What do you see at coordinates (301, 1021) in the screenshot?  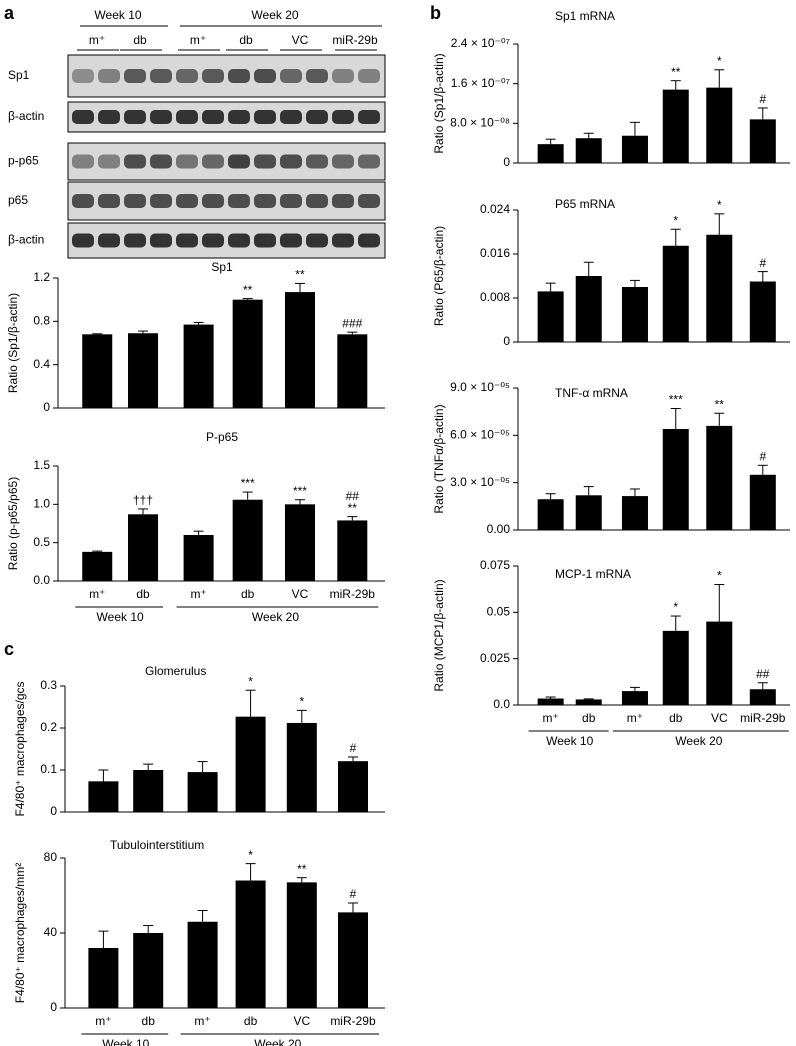 I see `x-tick-label: VC` at bounding box center [301, 1021].